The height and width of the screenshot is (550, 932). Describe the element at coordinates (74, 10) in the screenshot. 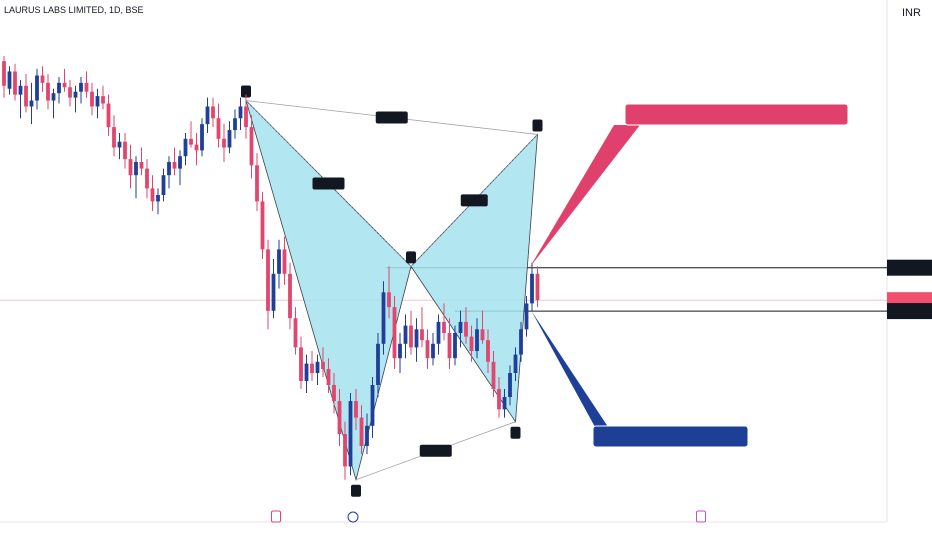

I see `symbol-title: LAURUS LABS LIMITED, 1D, BSE` at that location.